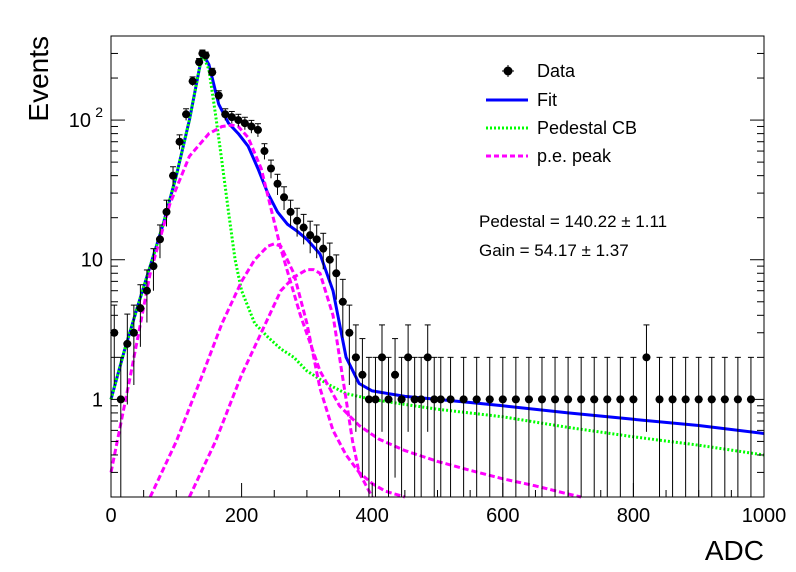 This screenshot has height=572, width=796. I want to click on legend-entry-fit: Fit, so click(521, 100).